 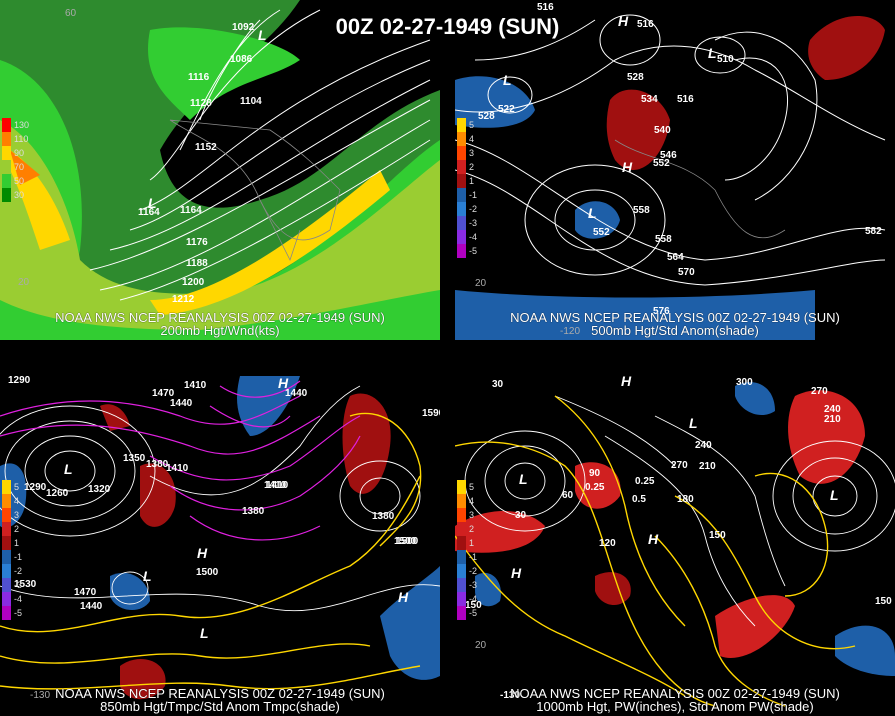 What do you see at coordinates (193, 282) in the screenshot?
I see `contour-label: 1200` at bounding box center [193, 282].